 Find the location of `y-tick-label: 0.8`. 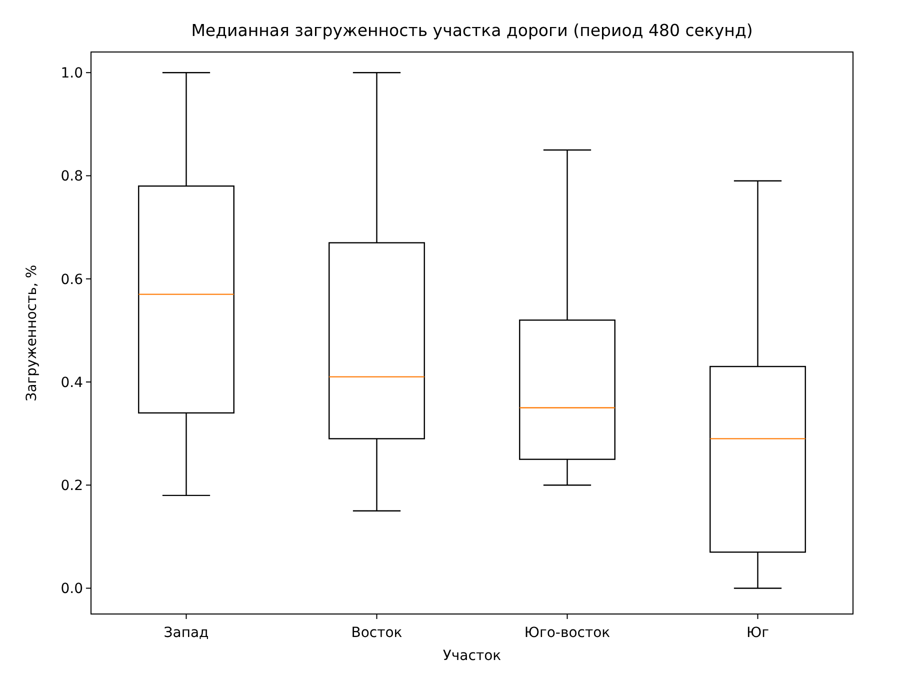

y-tick-label: 0.8 is located at coordinates (71, 176).